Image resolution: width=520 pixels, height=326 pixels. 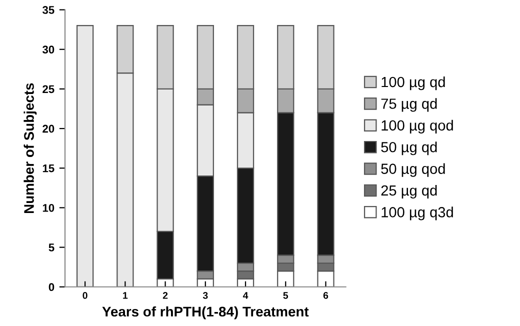 What do you see at coordinates (125, 295) in the screenshot?
I see `x-tick-label: 1` at bounding box center [125, 295].